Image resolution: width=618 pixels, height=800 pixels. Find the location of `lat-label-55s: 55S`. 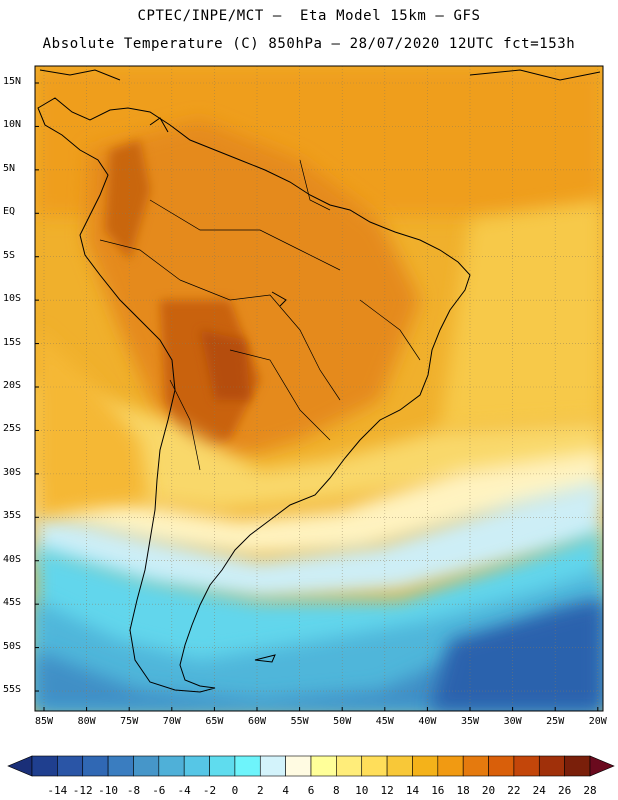

lat-label-55s: 55S is located at coordinates (12, 690).